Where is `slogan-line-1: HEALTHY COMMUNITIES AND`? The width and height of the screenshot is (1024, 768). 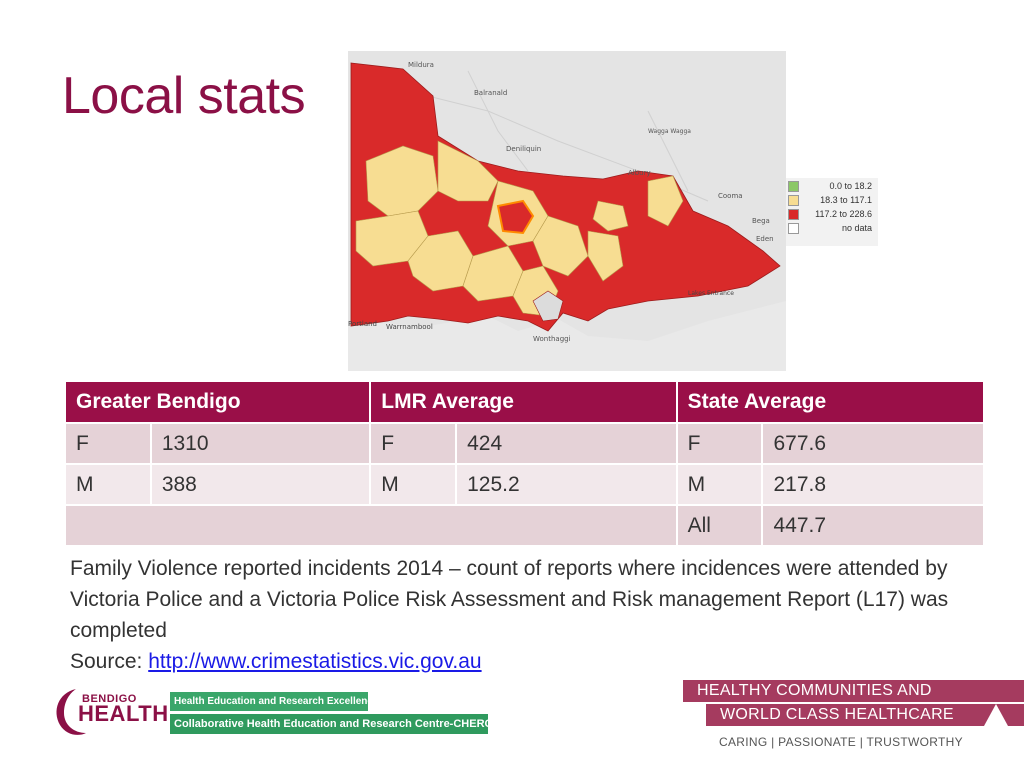
slogan-line-1: HEALTHY COMMUNITIES AND is located at coordinates (853, 691).